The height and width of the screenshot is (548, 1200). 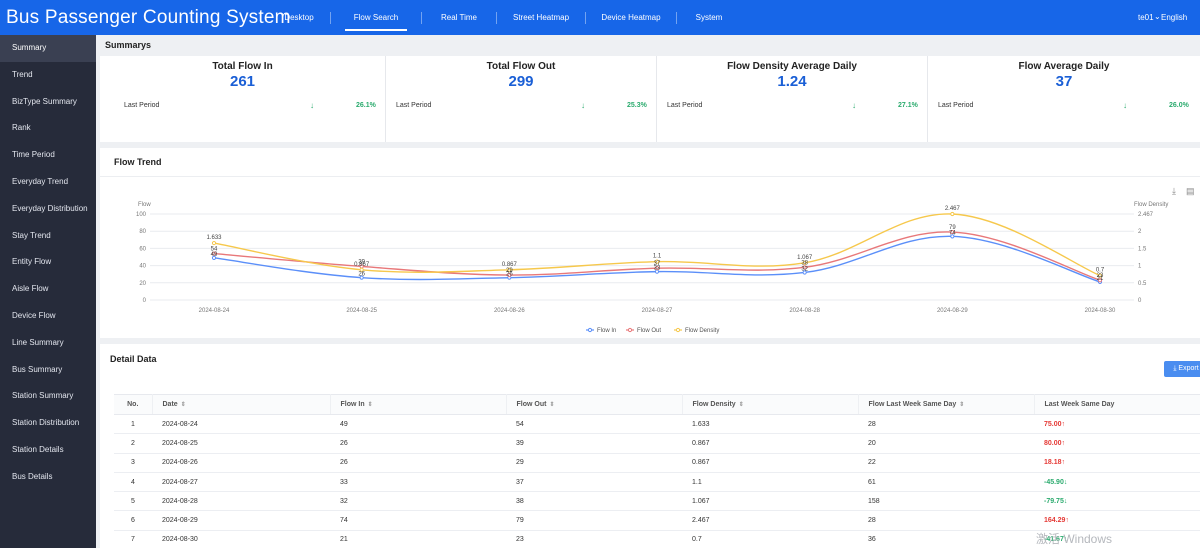 What do you see at coordinates (133, 482) in the screenshot?
I see `cell-no: 4` at bounding box center [133, 482].